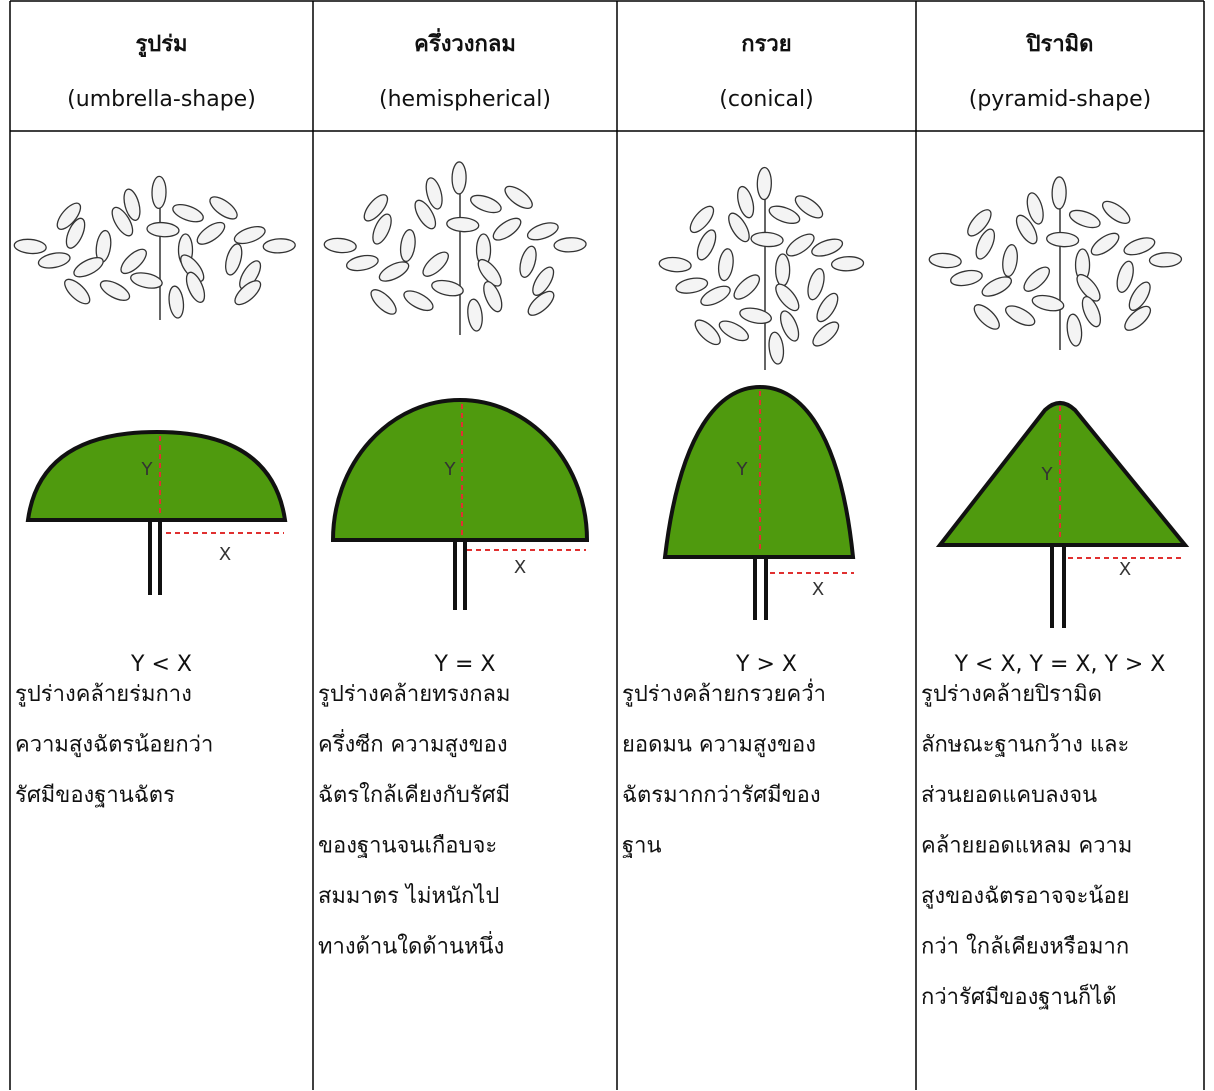 This screenshot has height=1091, width=1214. Describe the element at coordinates (1025, 947) in the screenshot. I see `description-line: กว่า ใกล้เคียงหรือมาก` at that location.